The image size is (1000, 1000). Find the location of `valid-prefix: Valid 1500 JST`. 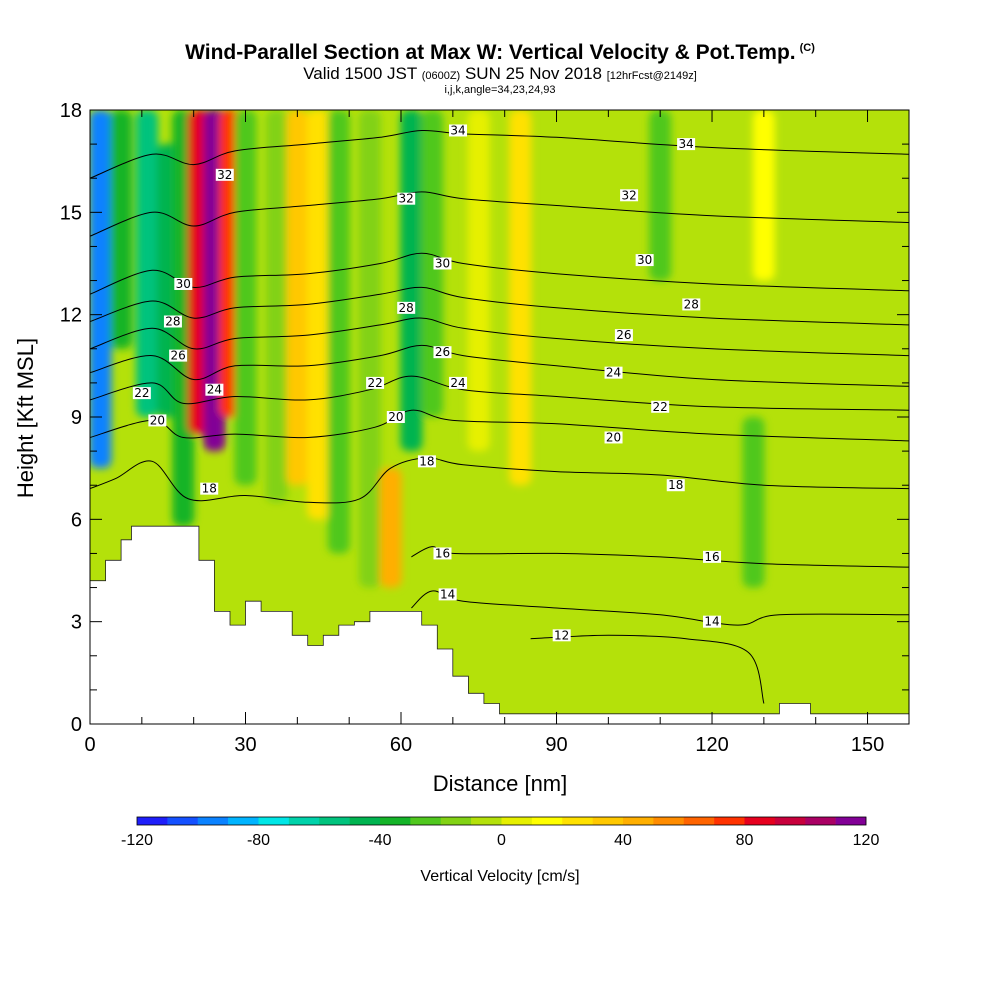

valid-prefix: Valid 1500 JST is located at coordinates (360, 73).